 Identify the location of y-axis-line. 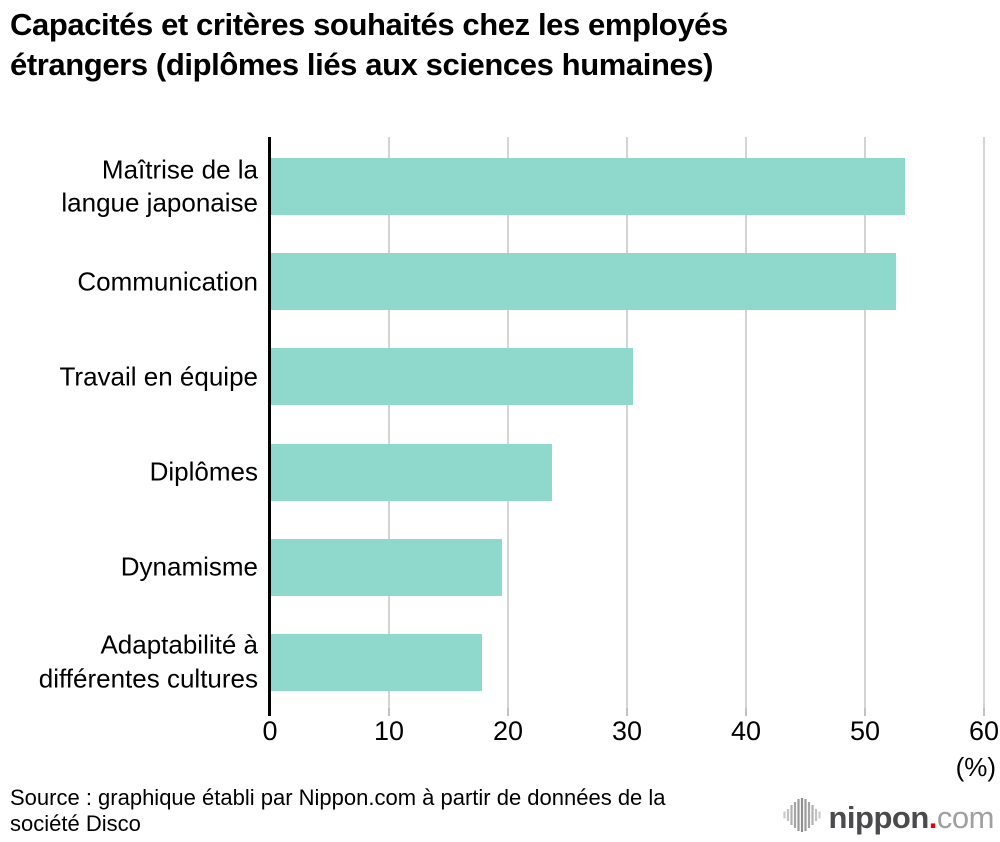
(269, 426).